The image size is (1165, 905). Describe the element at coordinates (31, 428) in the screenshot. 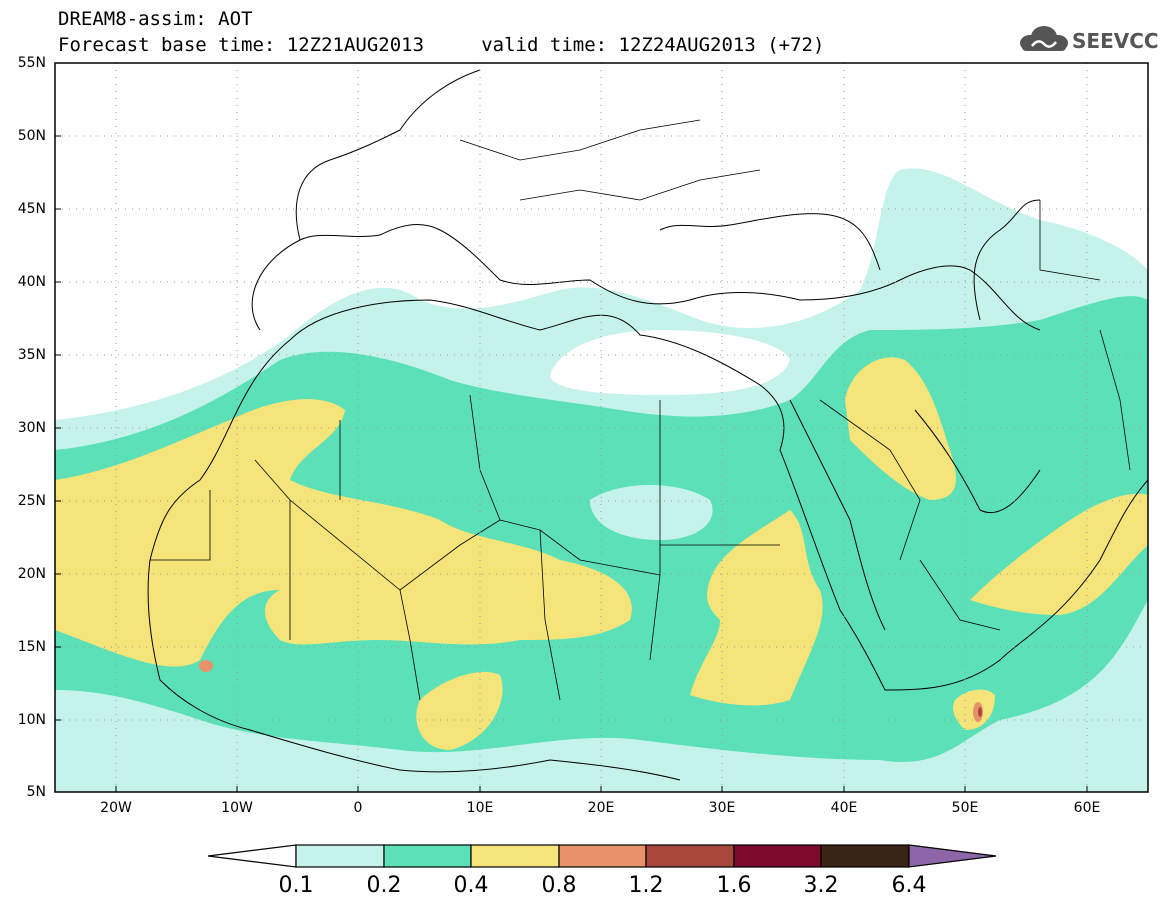

I see `lat-label: 30N` at that location.